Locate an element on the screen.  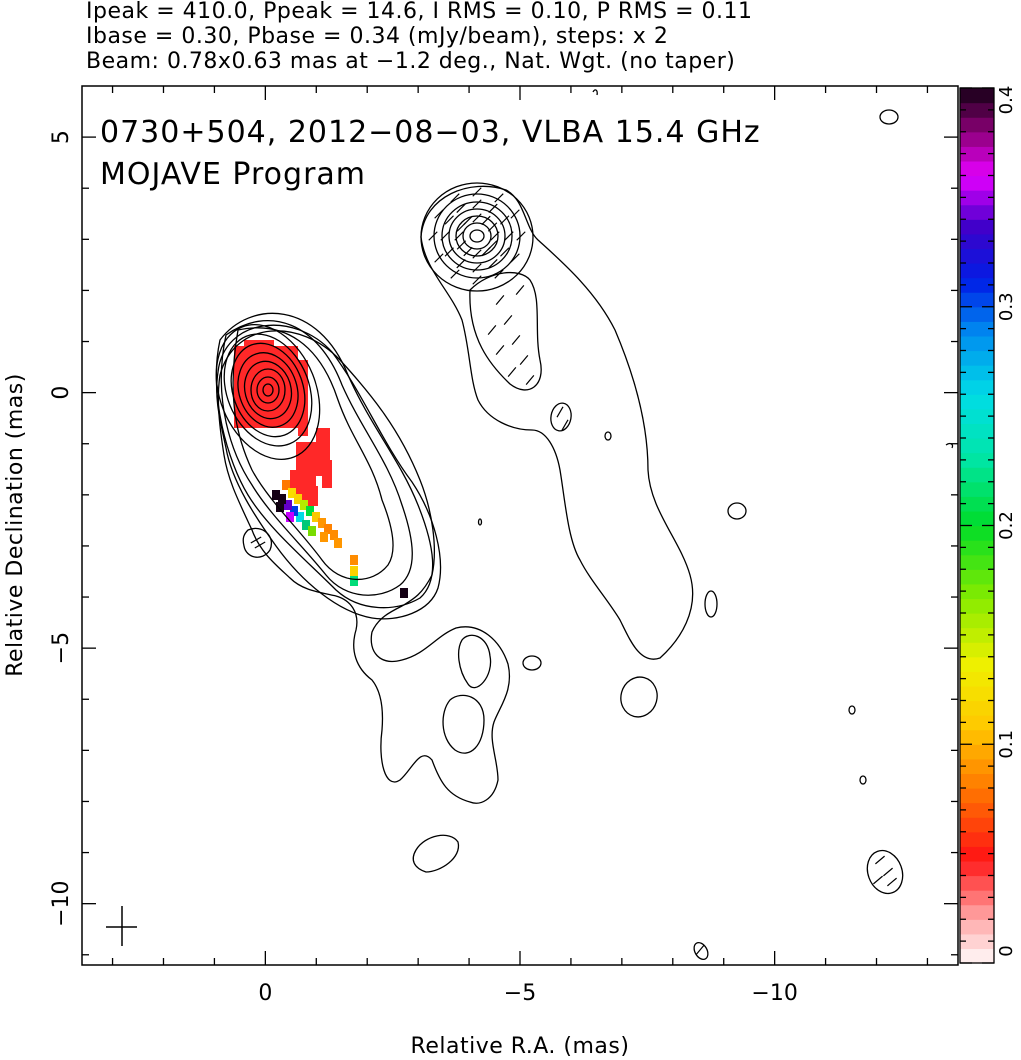
colorbar-ticks is located at coordinates (977, 525).